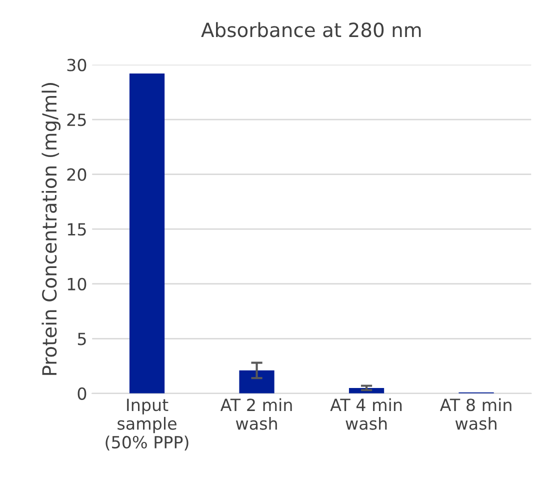  What do you see at coordinates (476, 414) in the screenshot?
I see `x-tick-label: AT 8 min wash` at bounding box center [476, 414].